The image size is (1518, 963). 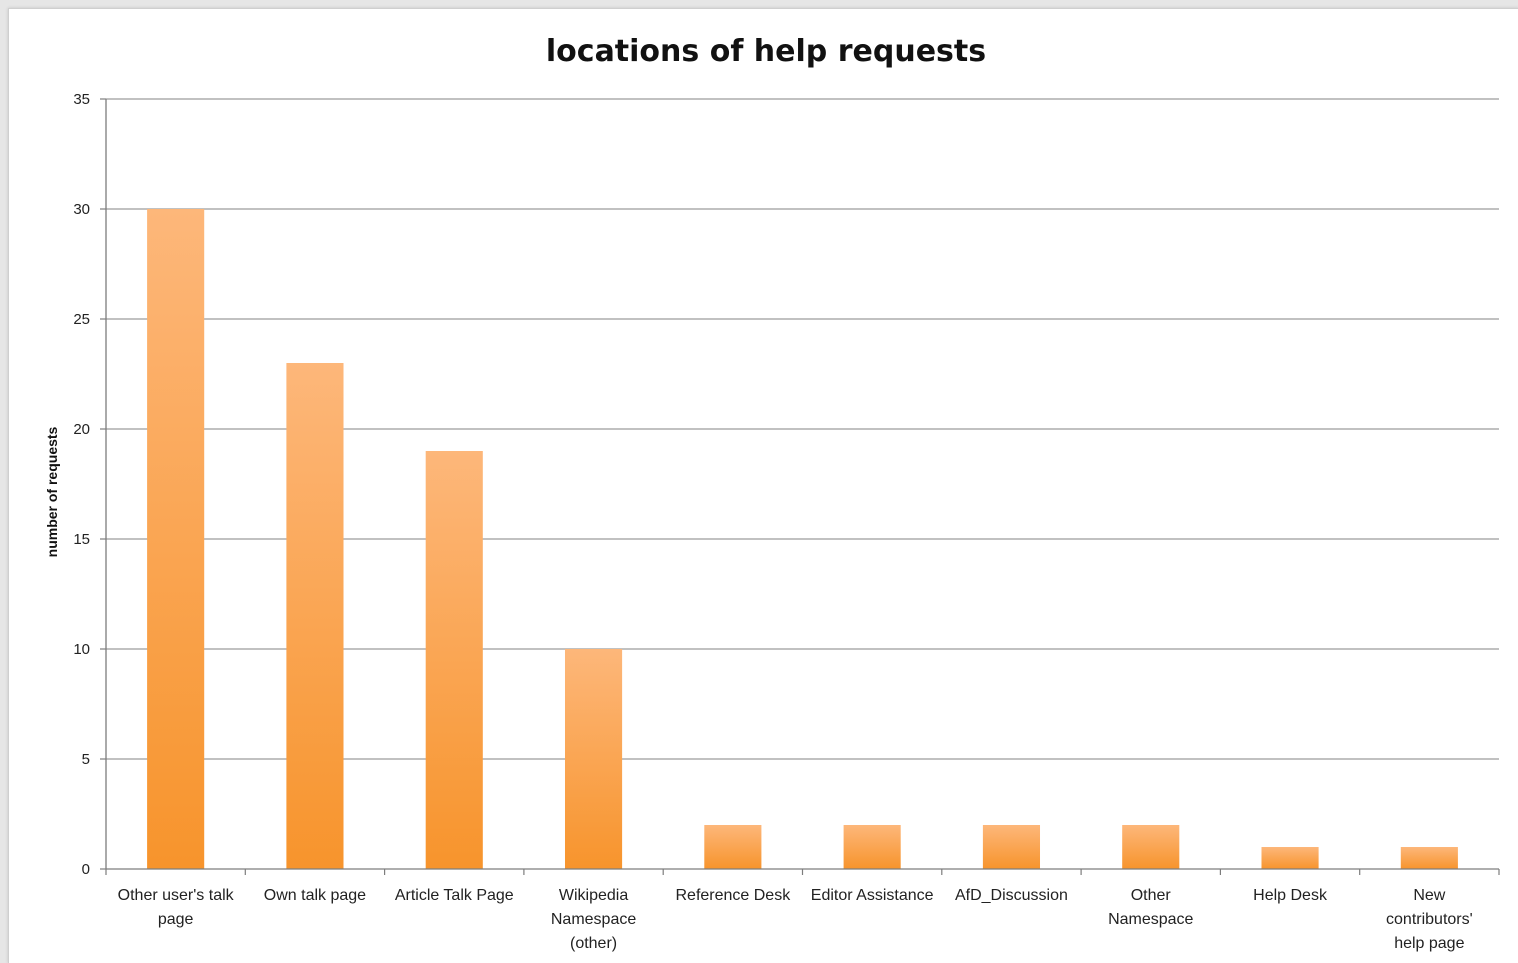 What do you see at coordinates (52, 491) in the screenshot?
I see `y-axis-label: number of requests` at bounding box center [52, 491].